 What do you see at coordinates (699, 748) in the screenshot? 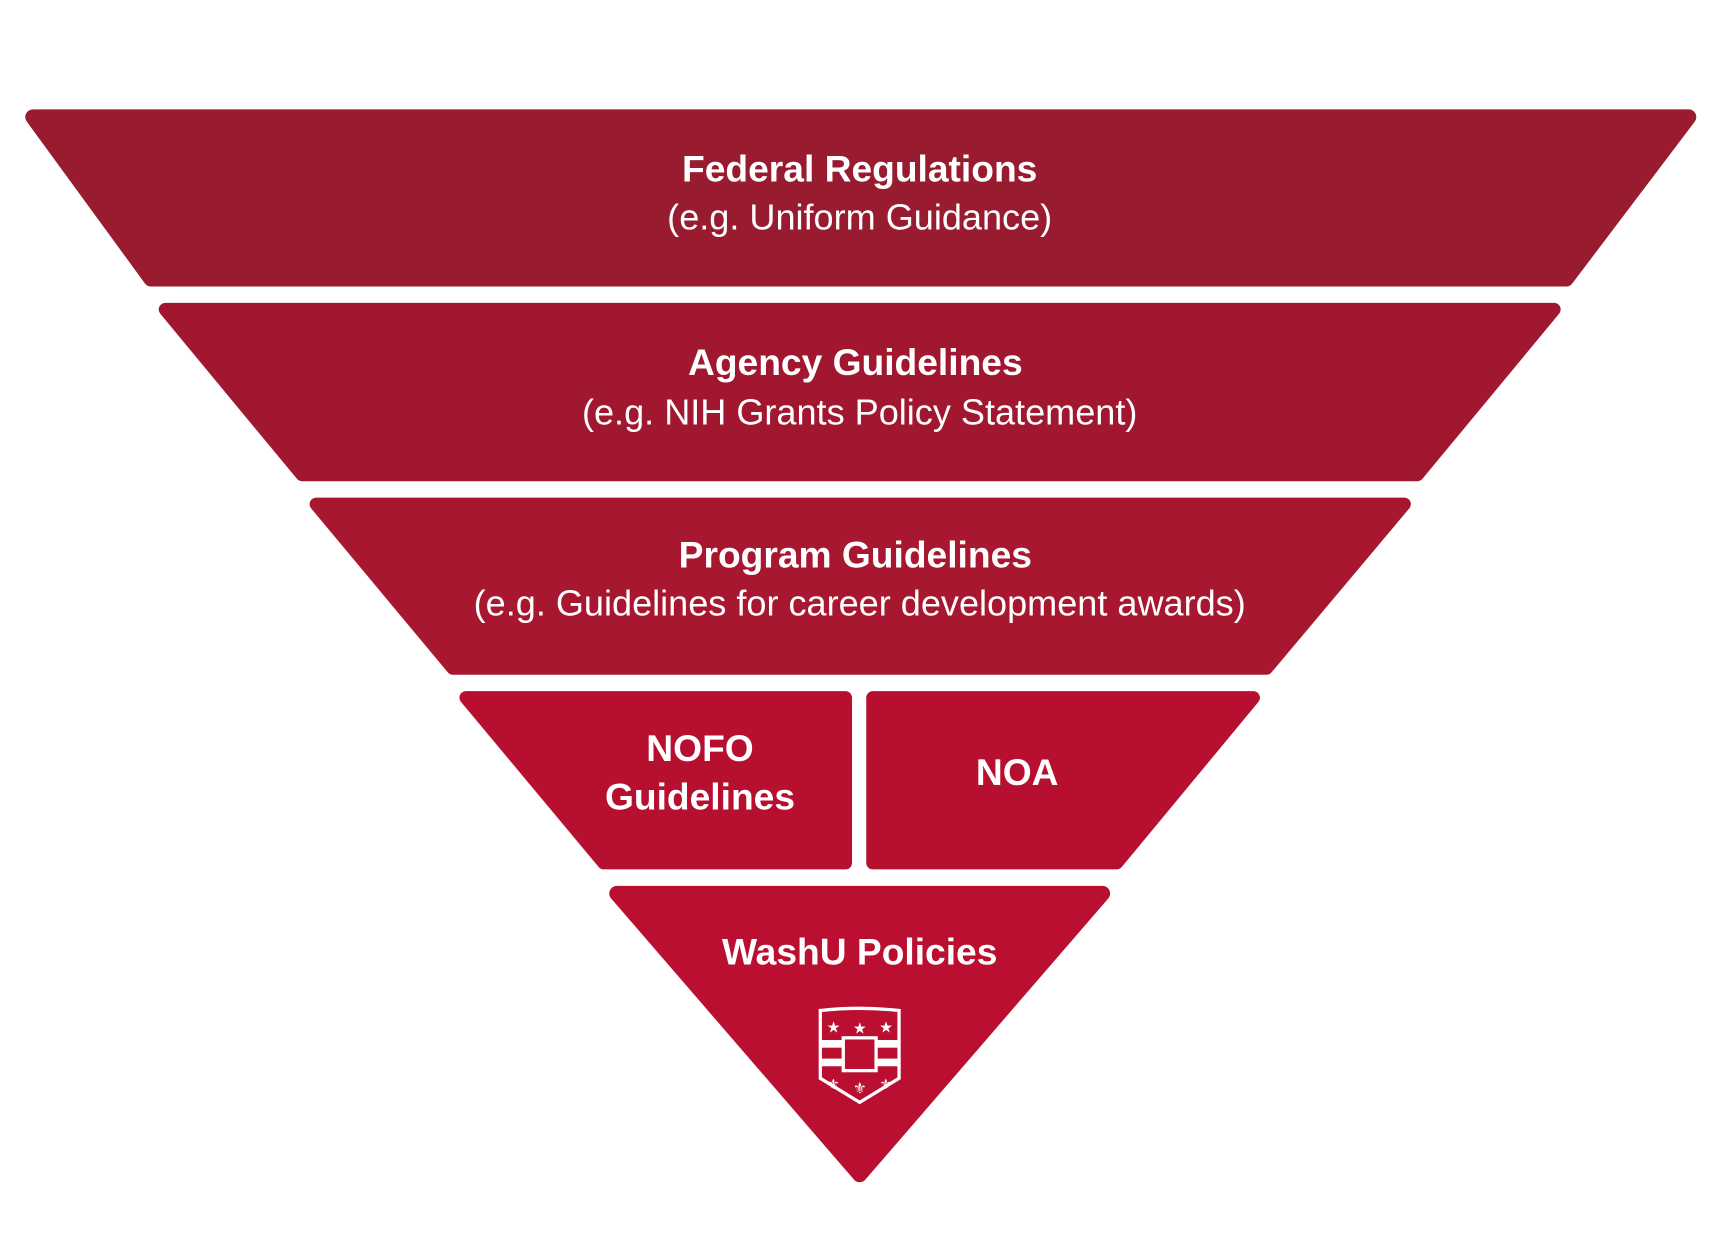
I see `nofo-line-1: NOFO` at bounding box center [699, 748].